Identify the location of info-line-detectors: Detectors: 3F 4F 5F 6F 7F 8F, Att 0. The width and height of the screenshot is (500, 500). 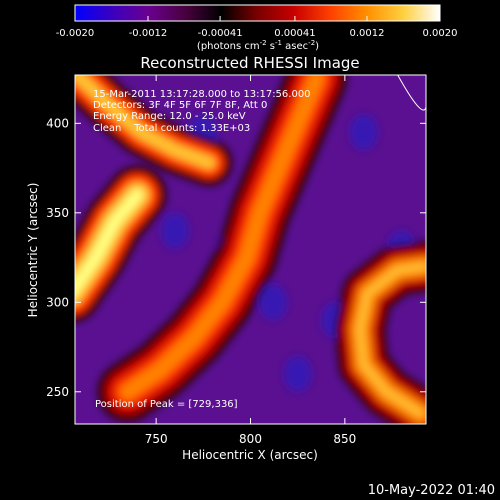
(180, 105).